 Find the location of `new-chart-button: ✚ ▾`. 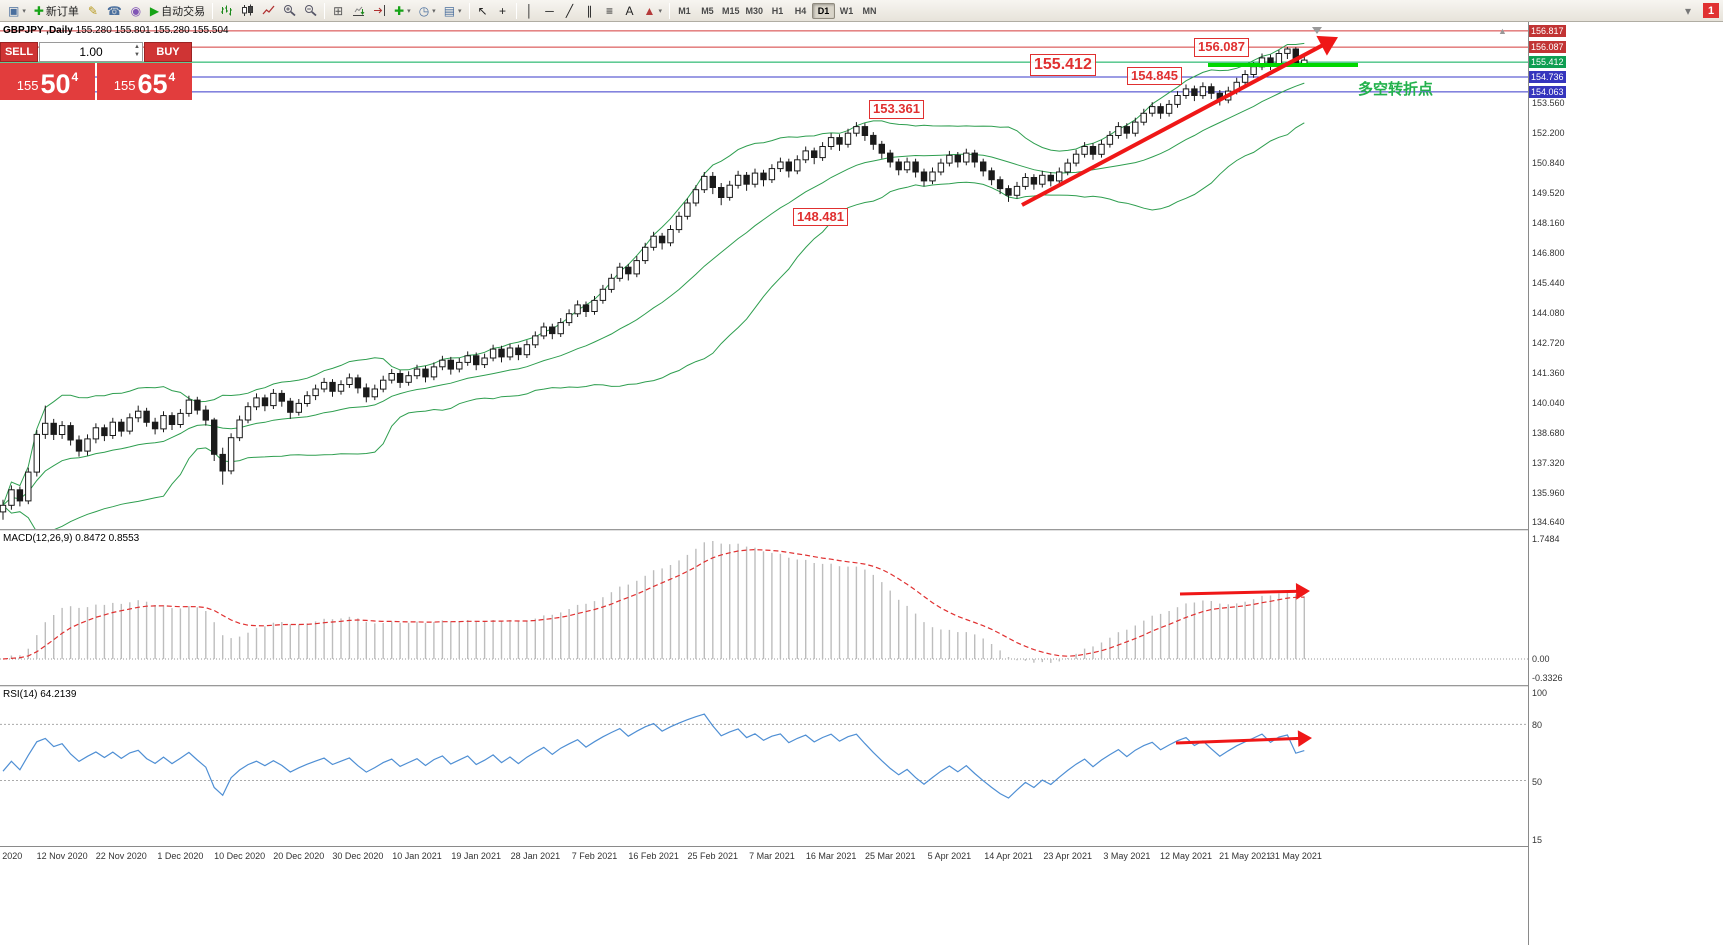

new-chart-button: ✚ ▾ is located at coordinates (402, 11).